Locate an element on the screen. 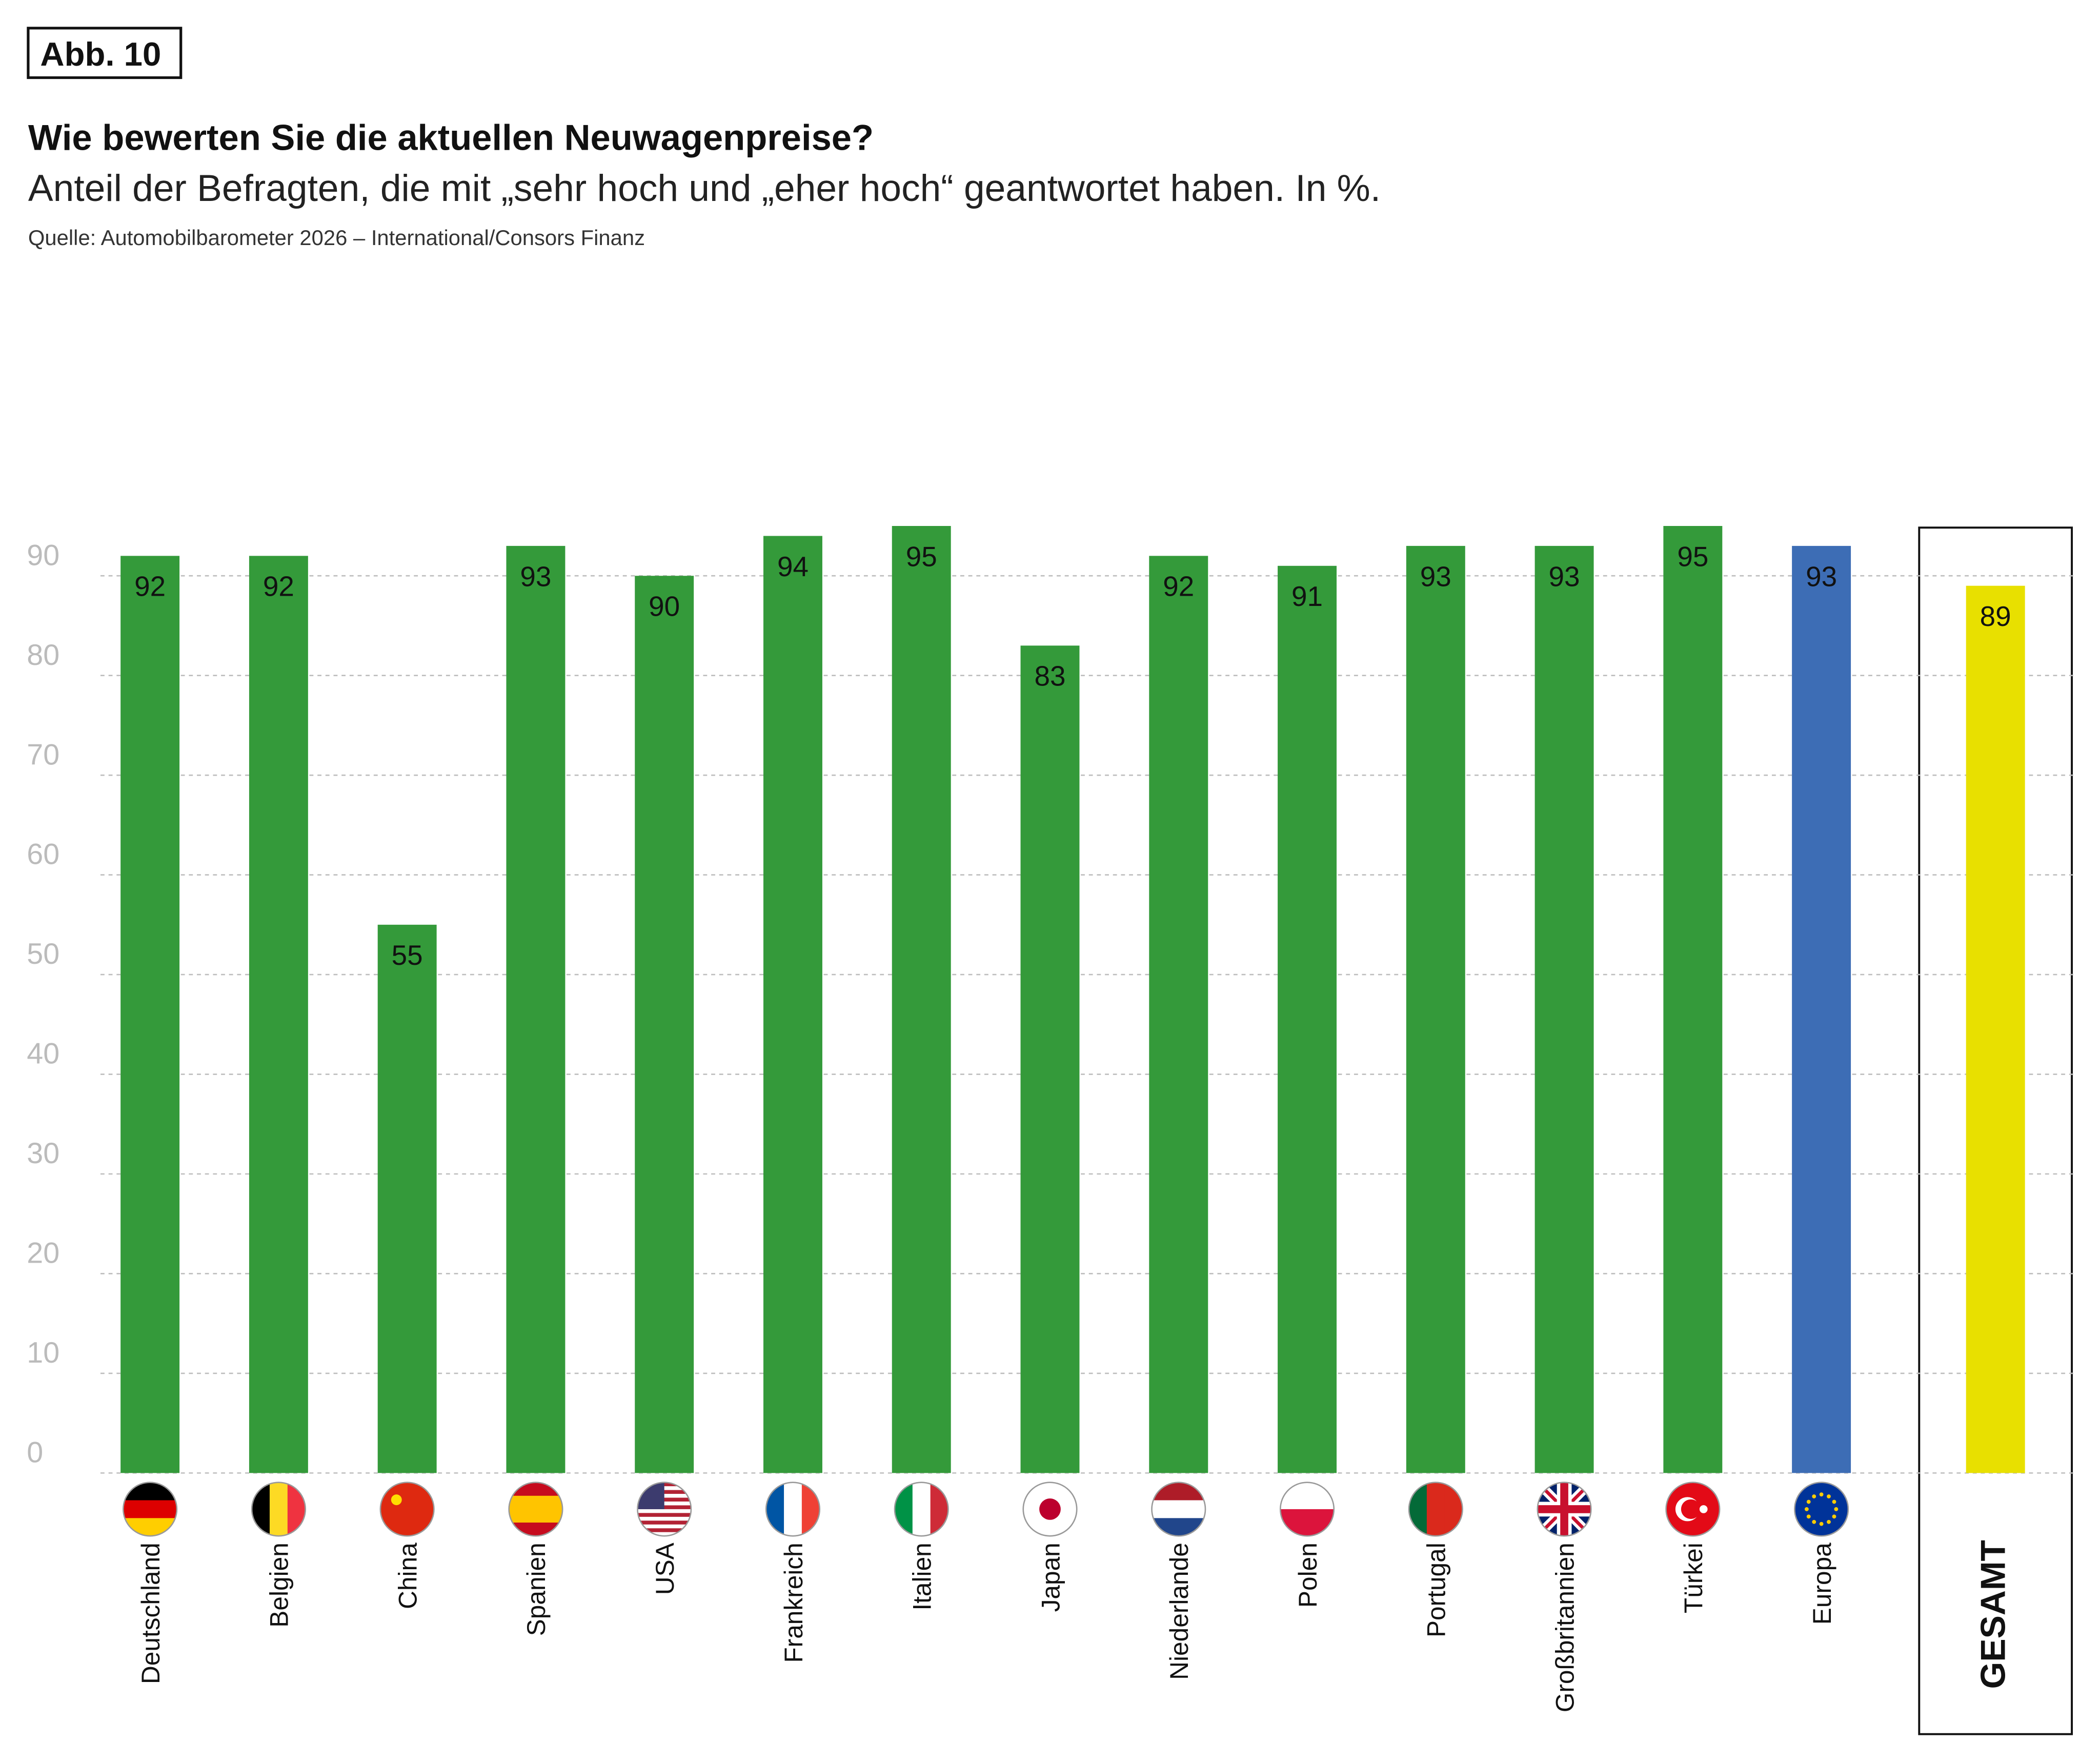 This screenshot has width=2100, height=1764. x-tick-label: Großbritannien is located at coordinates (1564, 1627).